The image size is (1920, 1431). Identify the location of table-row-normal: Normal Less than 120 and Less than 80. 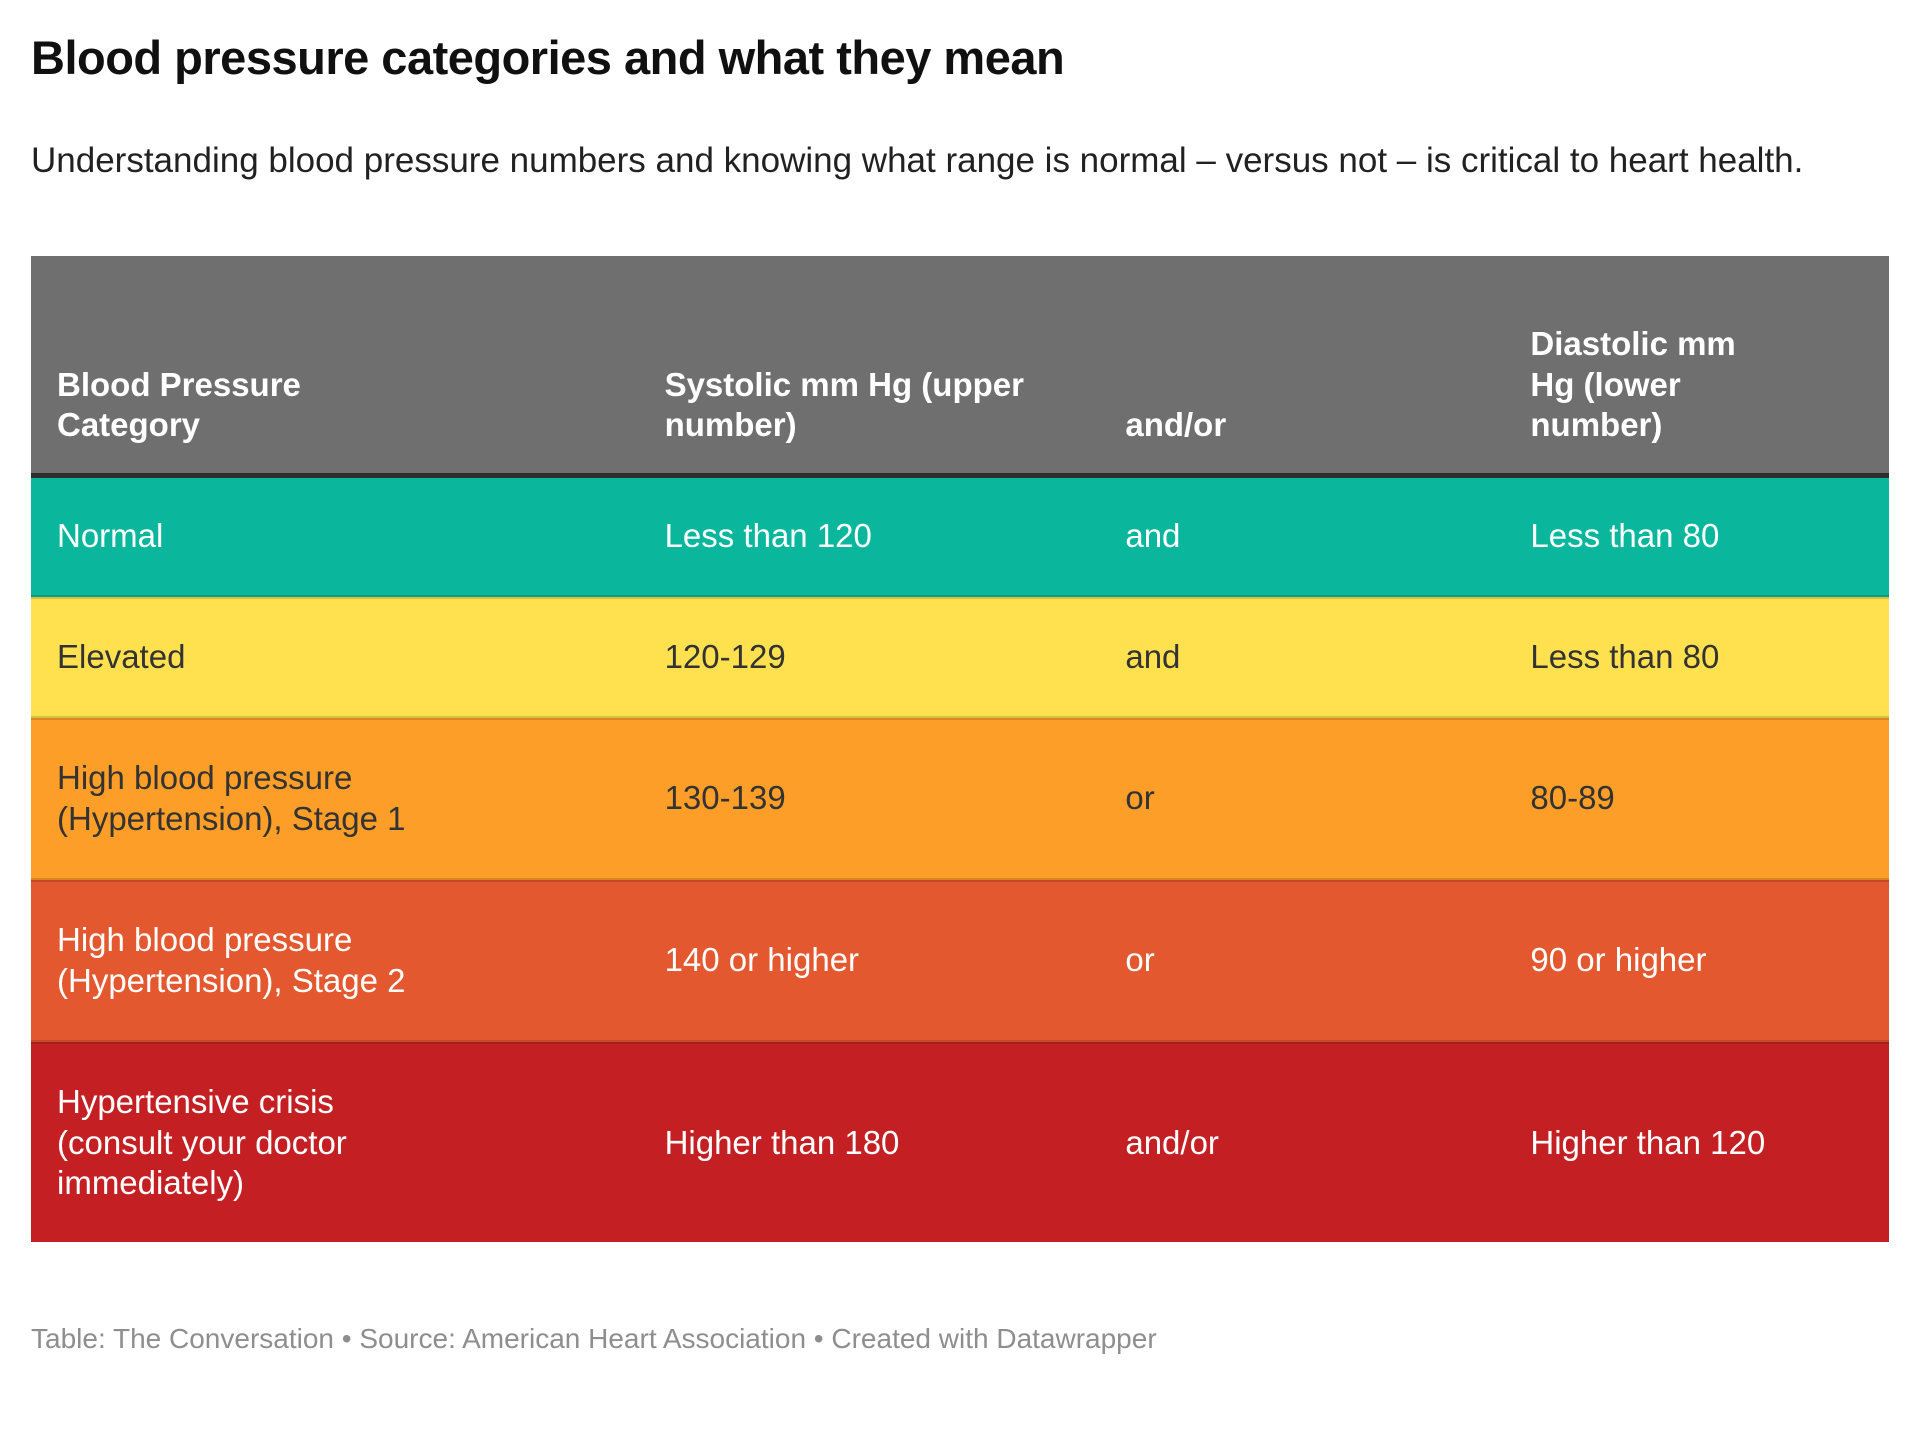
(960, 536).